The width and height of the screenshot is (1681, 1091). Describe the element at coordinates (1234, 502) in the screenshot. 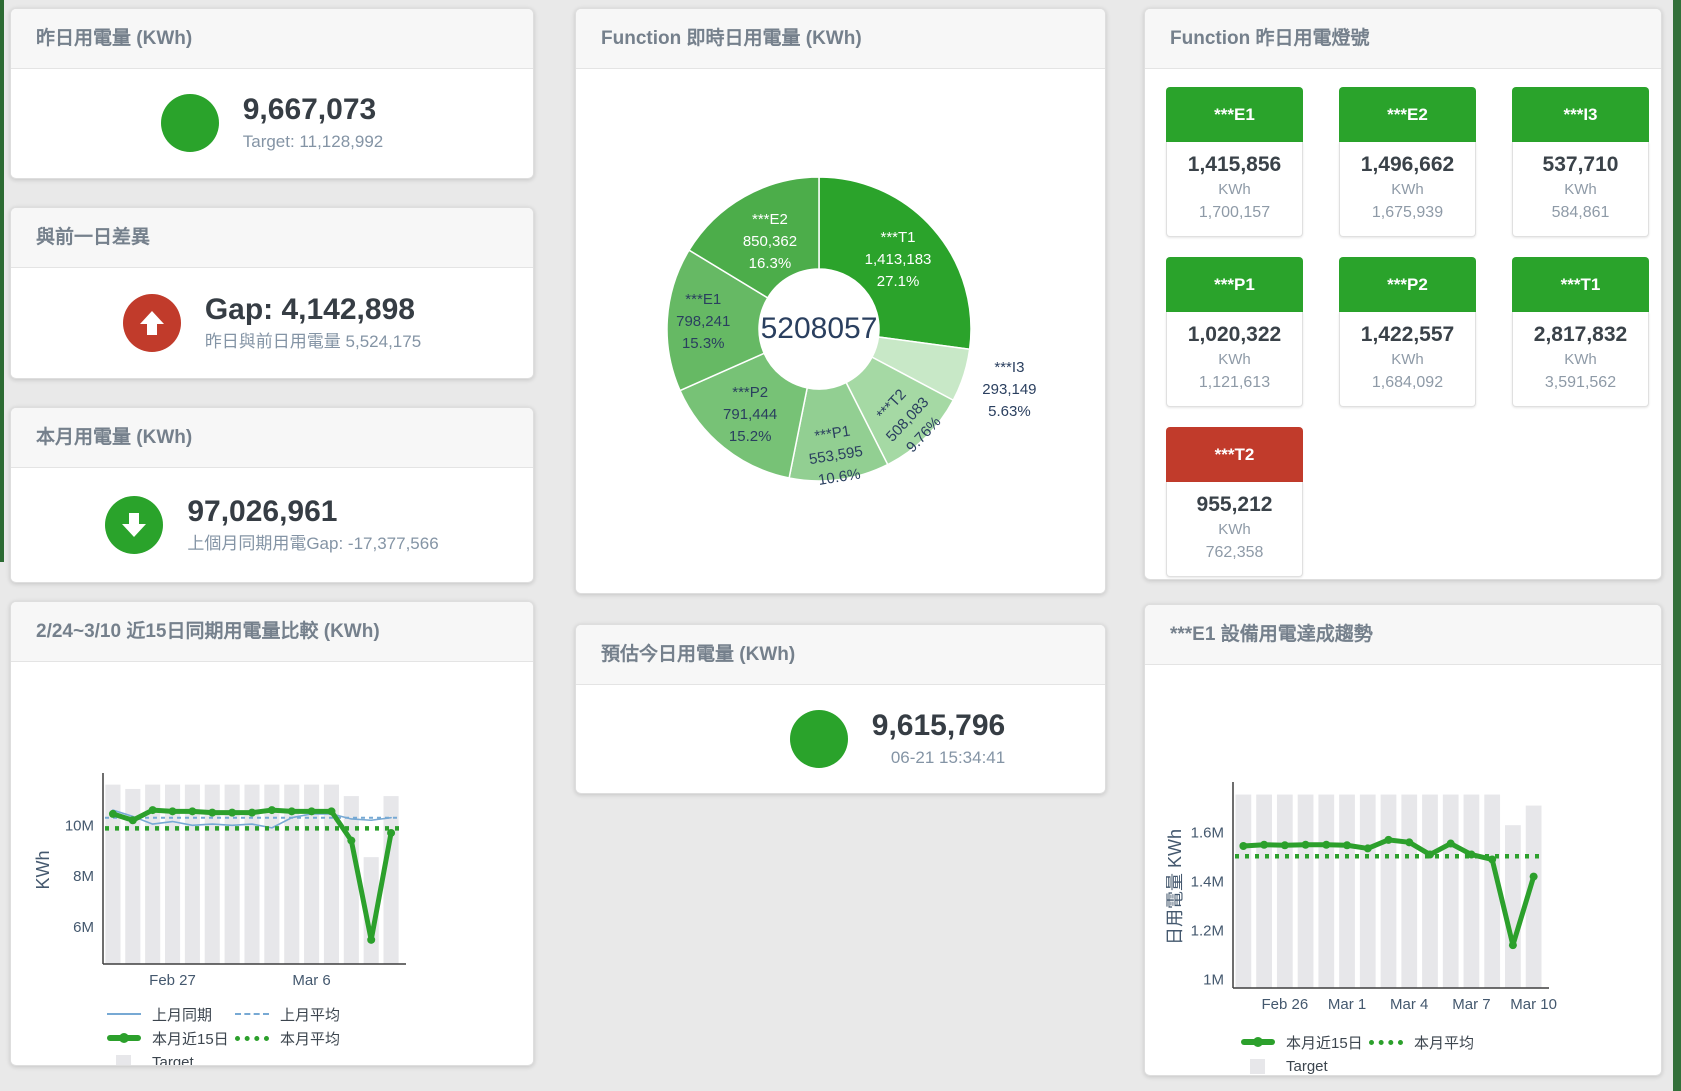

I see `light-tile-T2: ***T2 955,212 KWh 762,358` at that location.